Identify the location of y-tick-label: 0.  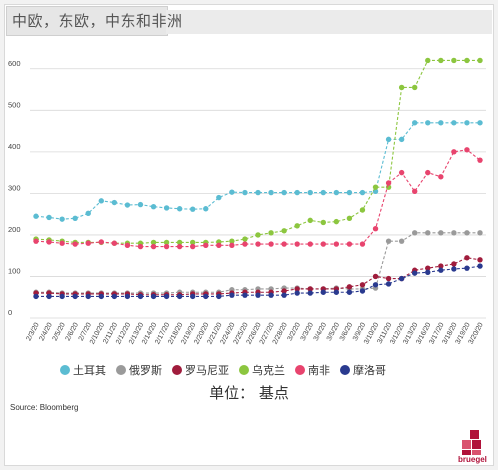
(10, 312).